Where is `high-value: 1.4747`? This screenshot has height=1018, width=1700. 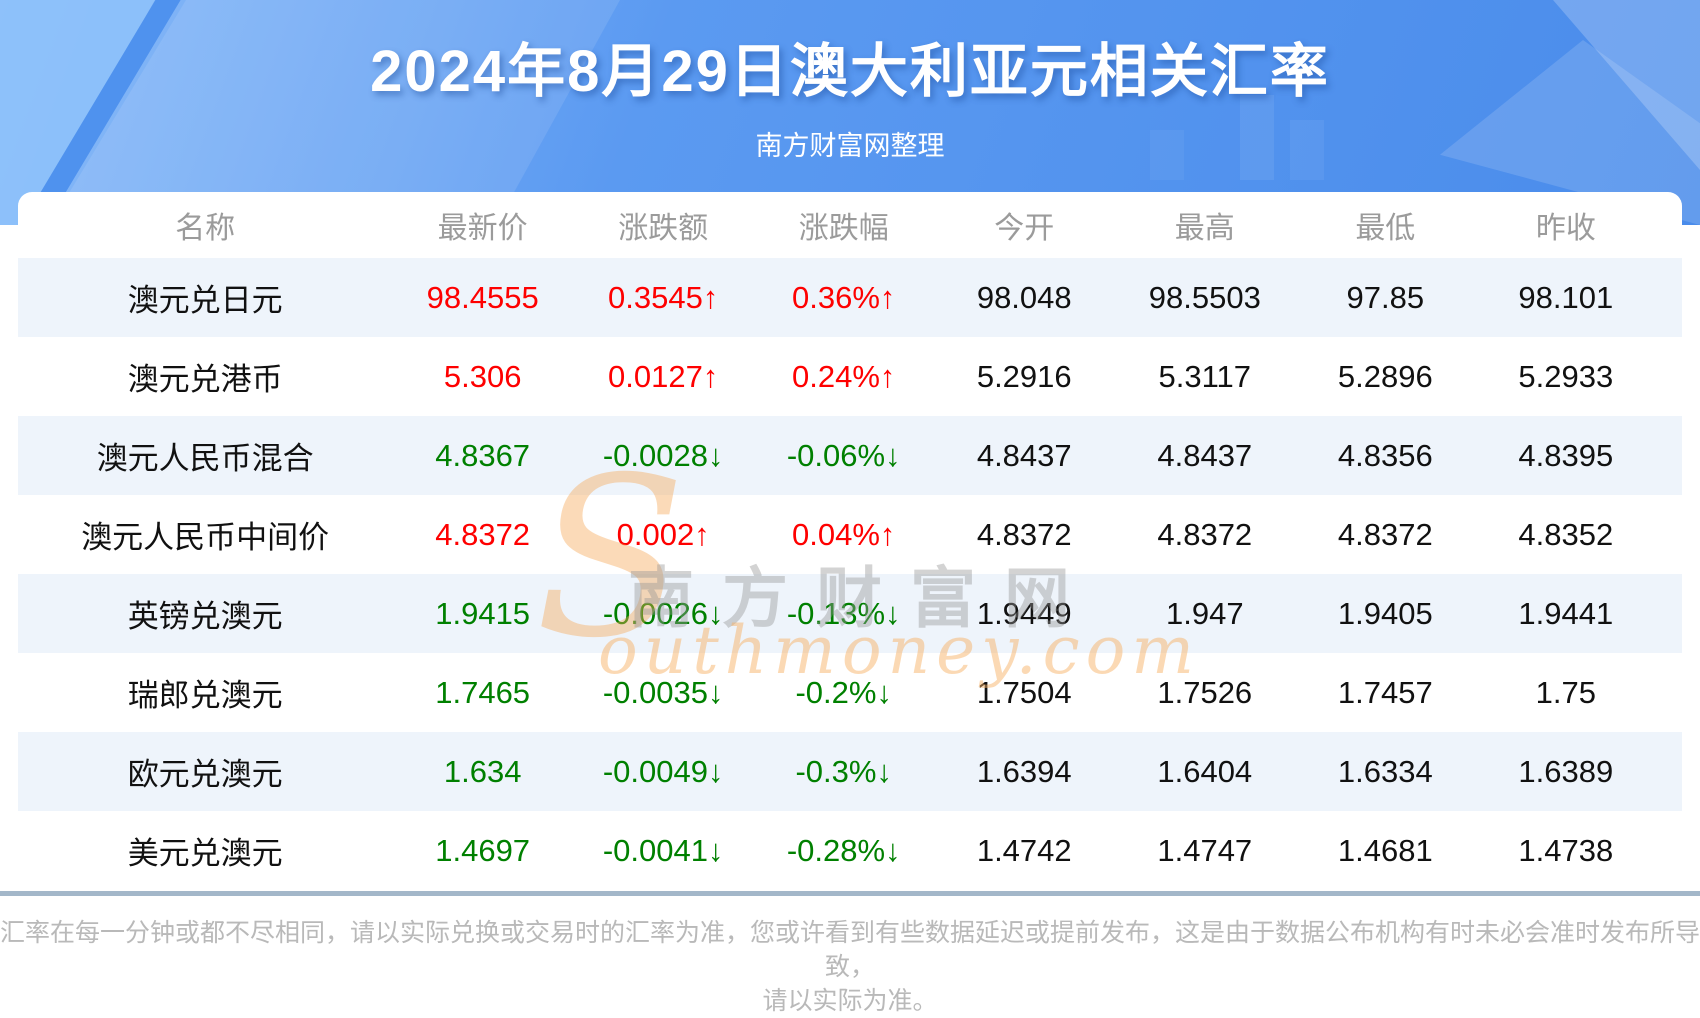
high-value: 1.4747 is located at coordinates (1205, 850).